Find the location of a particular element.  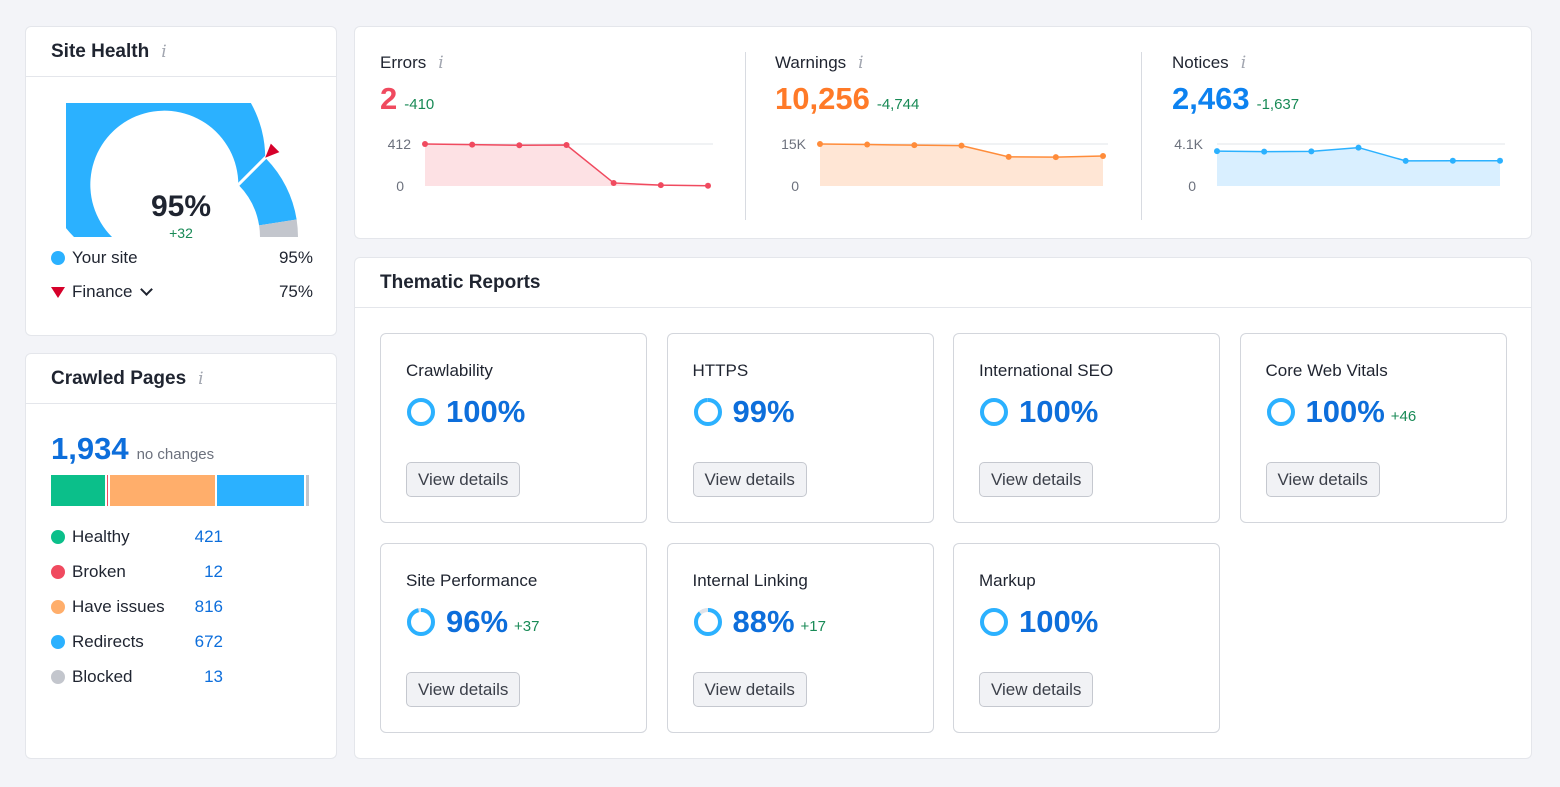

sparkline-area is located at coordinates (566, 165).